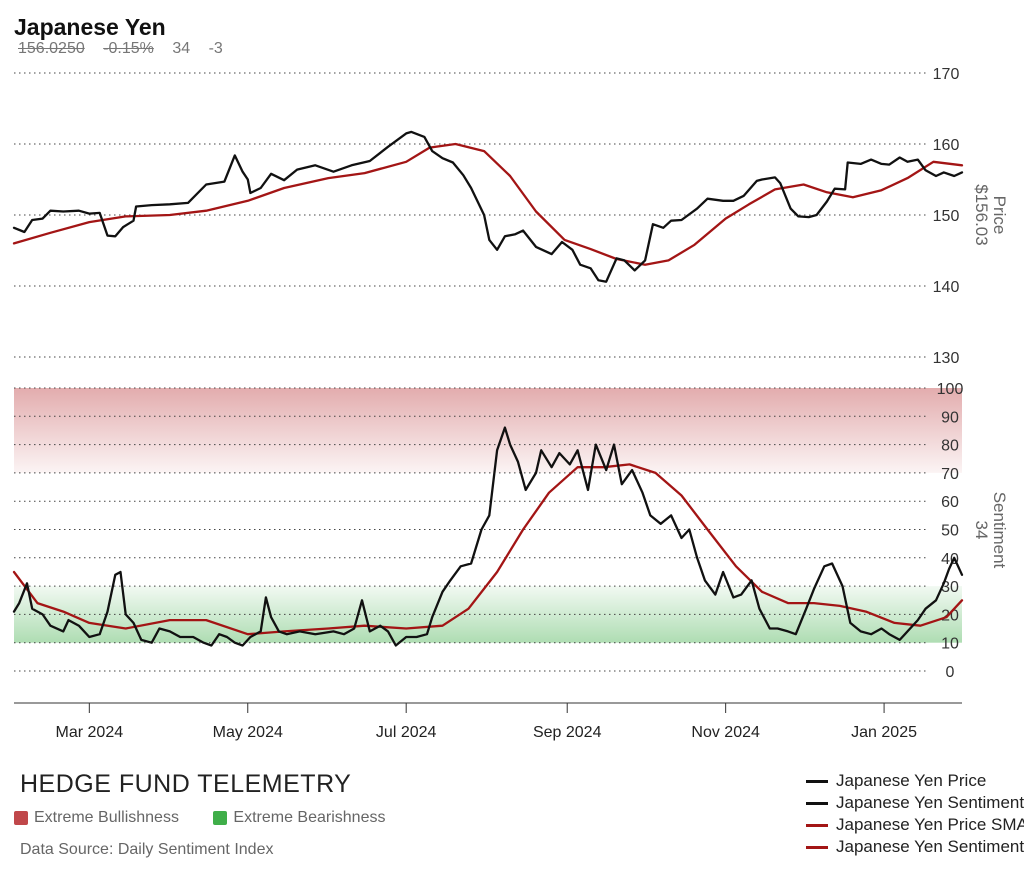 Image resolution: width=1024 pixels, height=878 pixels. Describe the element at coordinates (950, 644) in the screenshot. I see `sentiment-tick-label: 10` at that location.